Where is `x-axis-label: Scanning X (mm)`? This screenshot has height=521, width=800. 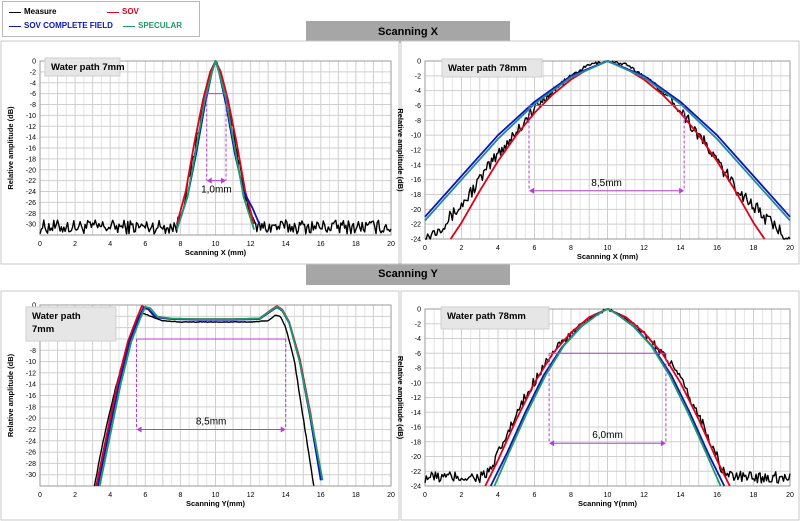
x-axis-label: Scanning X (mm) is located at coordinates (608, 256).